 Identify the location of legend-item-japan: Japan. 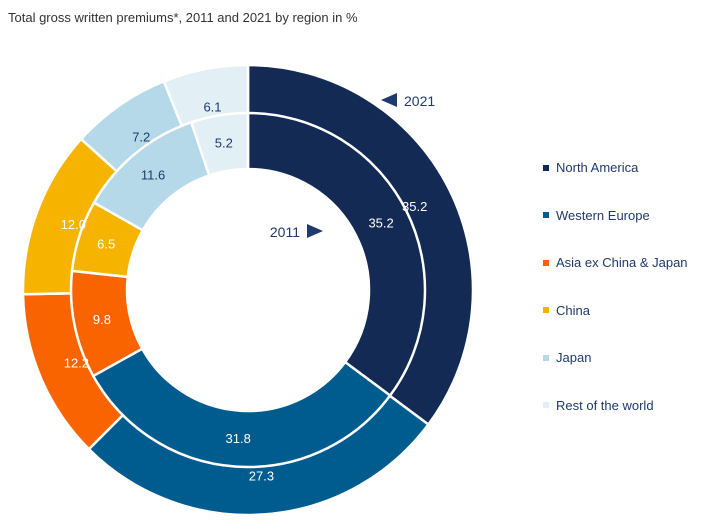
(615, 358).